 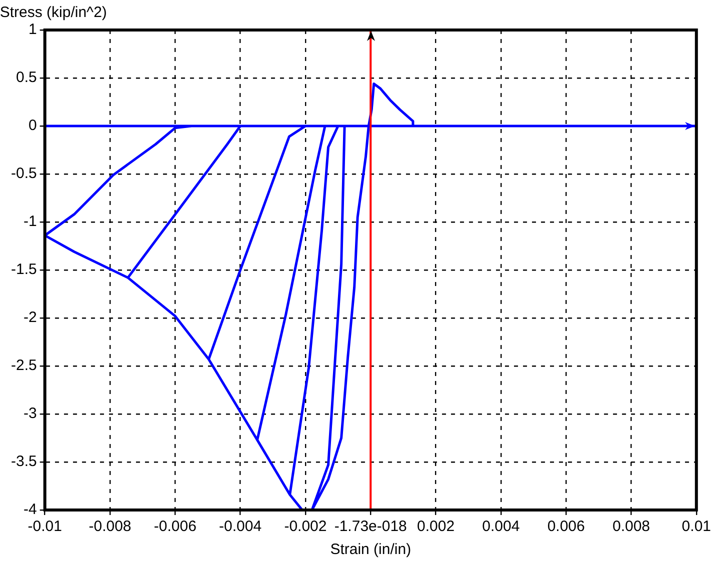 What do you see at coordinates (566, 527) in the screenshot?
I see `x-tick-label: 0.006` at bounding box center [566, 527].